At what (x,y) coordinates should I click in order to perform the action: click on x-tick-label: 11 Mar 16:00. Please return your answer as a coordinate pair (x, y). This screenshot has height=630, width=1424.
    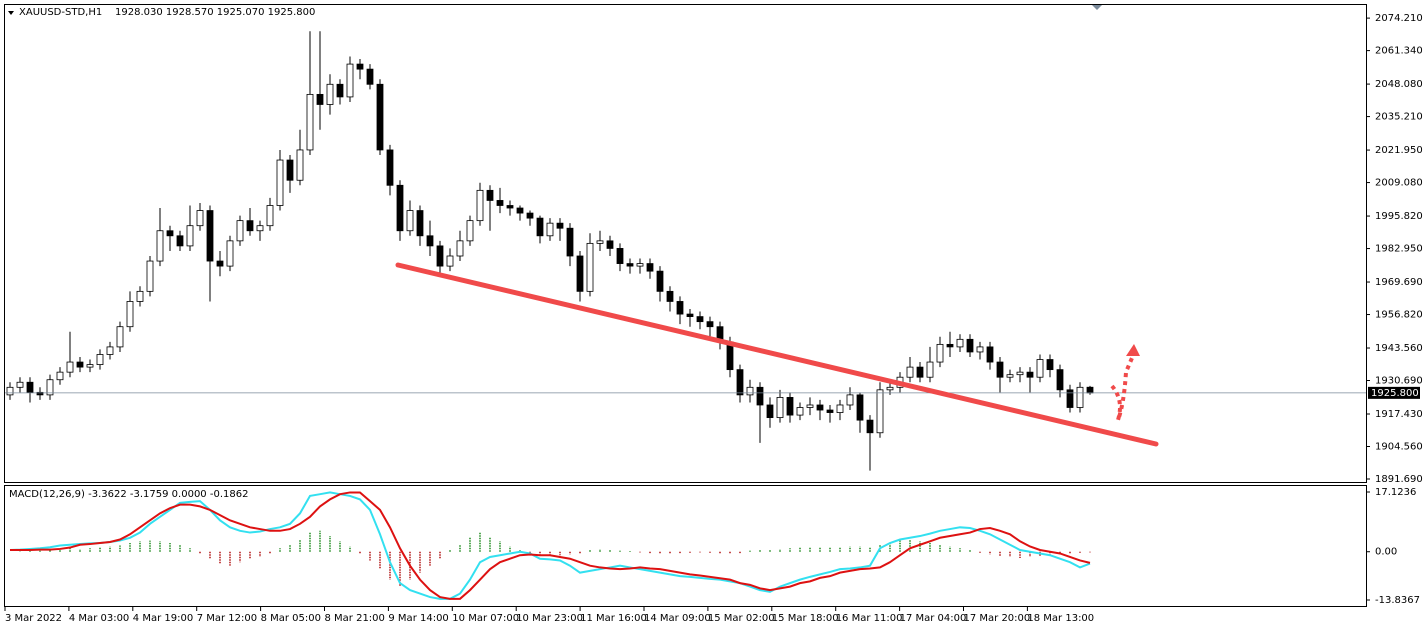
    Looking at the image, I should click on (613, 618).